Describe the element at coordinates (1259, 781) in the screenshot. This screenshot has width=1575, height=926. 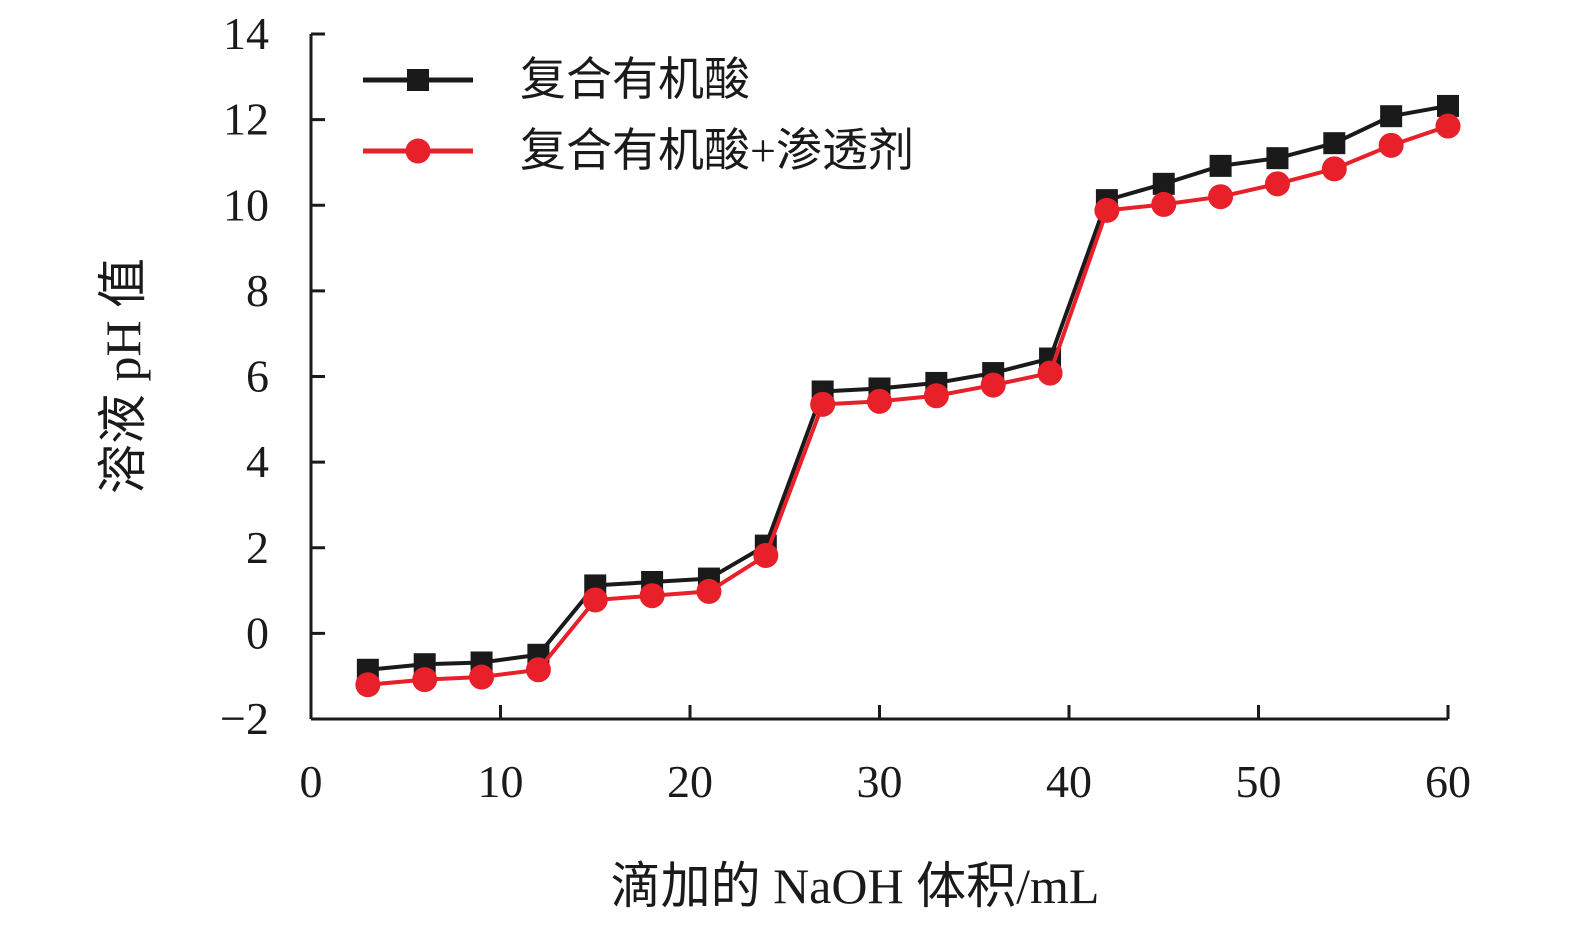
I see `x-tick-label: 50` at that location.